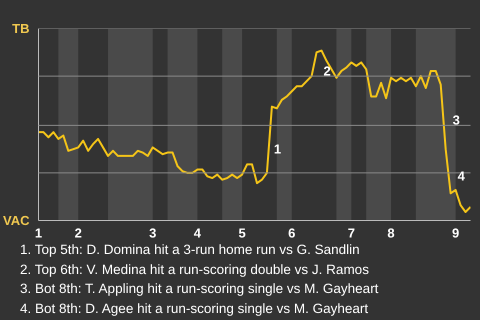 Image resolution: width=480 pixels, height=320 pixels. I want to click on x-tick-label: 7, so click(351, 233).